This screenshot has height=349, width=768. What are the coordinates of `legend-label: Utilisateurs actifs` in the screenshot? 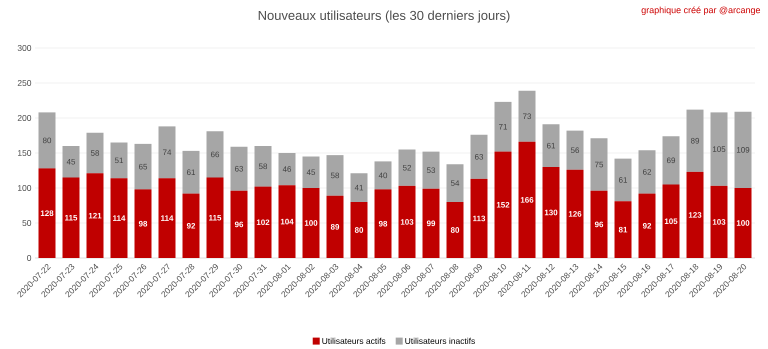 It's located at (354, 341).